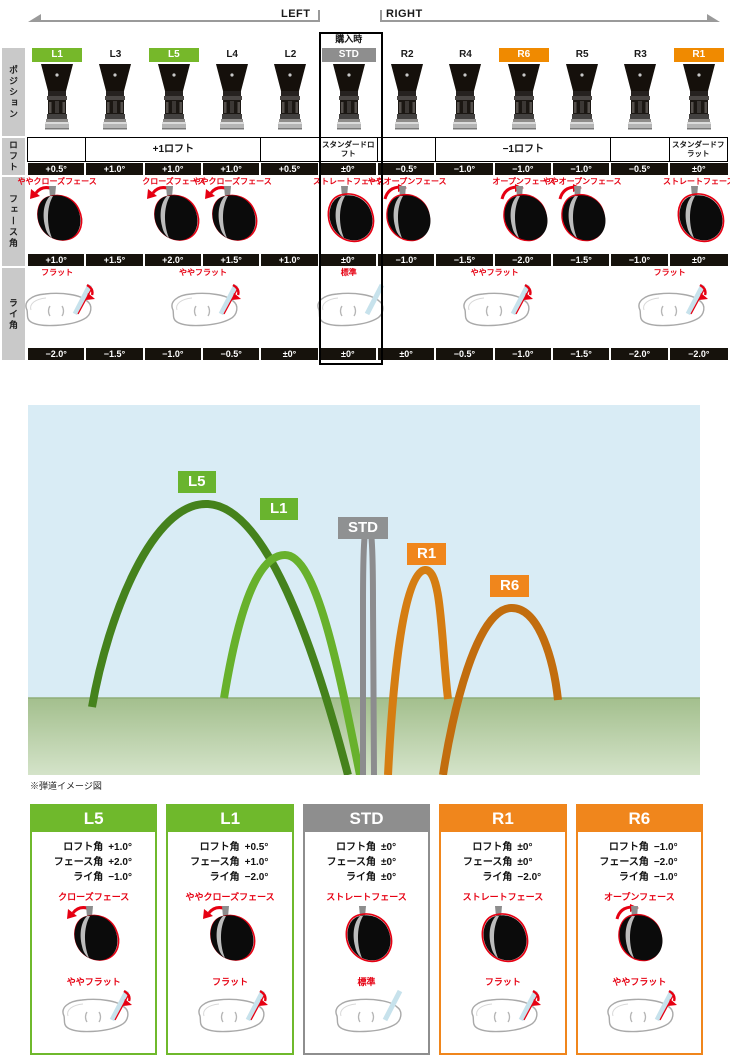 The height and width of the screenshot is (1055, 730). Describe the element at coordinates (464, 354) in the screenshot. I see `lie-angle-value: −0.5°` at that location.